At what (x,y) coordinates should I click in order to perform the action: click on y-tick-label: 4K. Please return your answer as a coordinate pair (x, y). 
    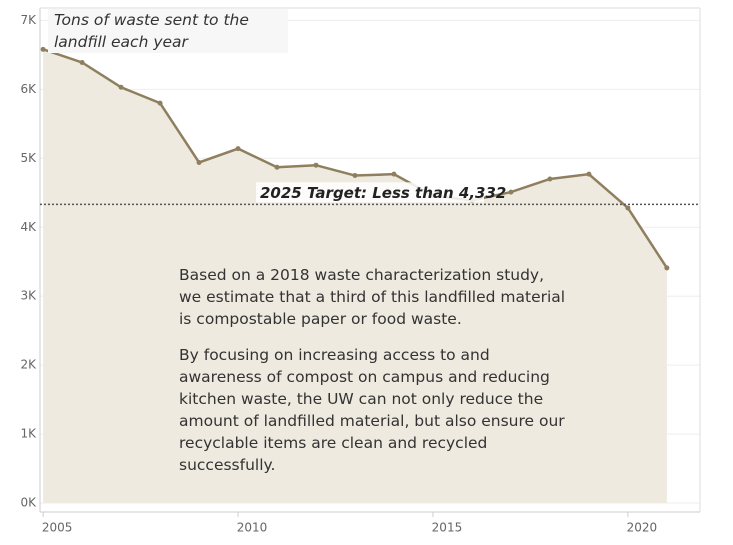
    Looking at the image, I should click on (28, 227).